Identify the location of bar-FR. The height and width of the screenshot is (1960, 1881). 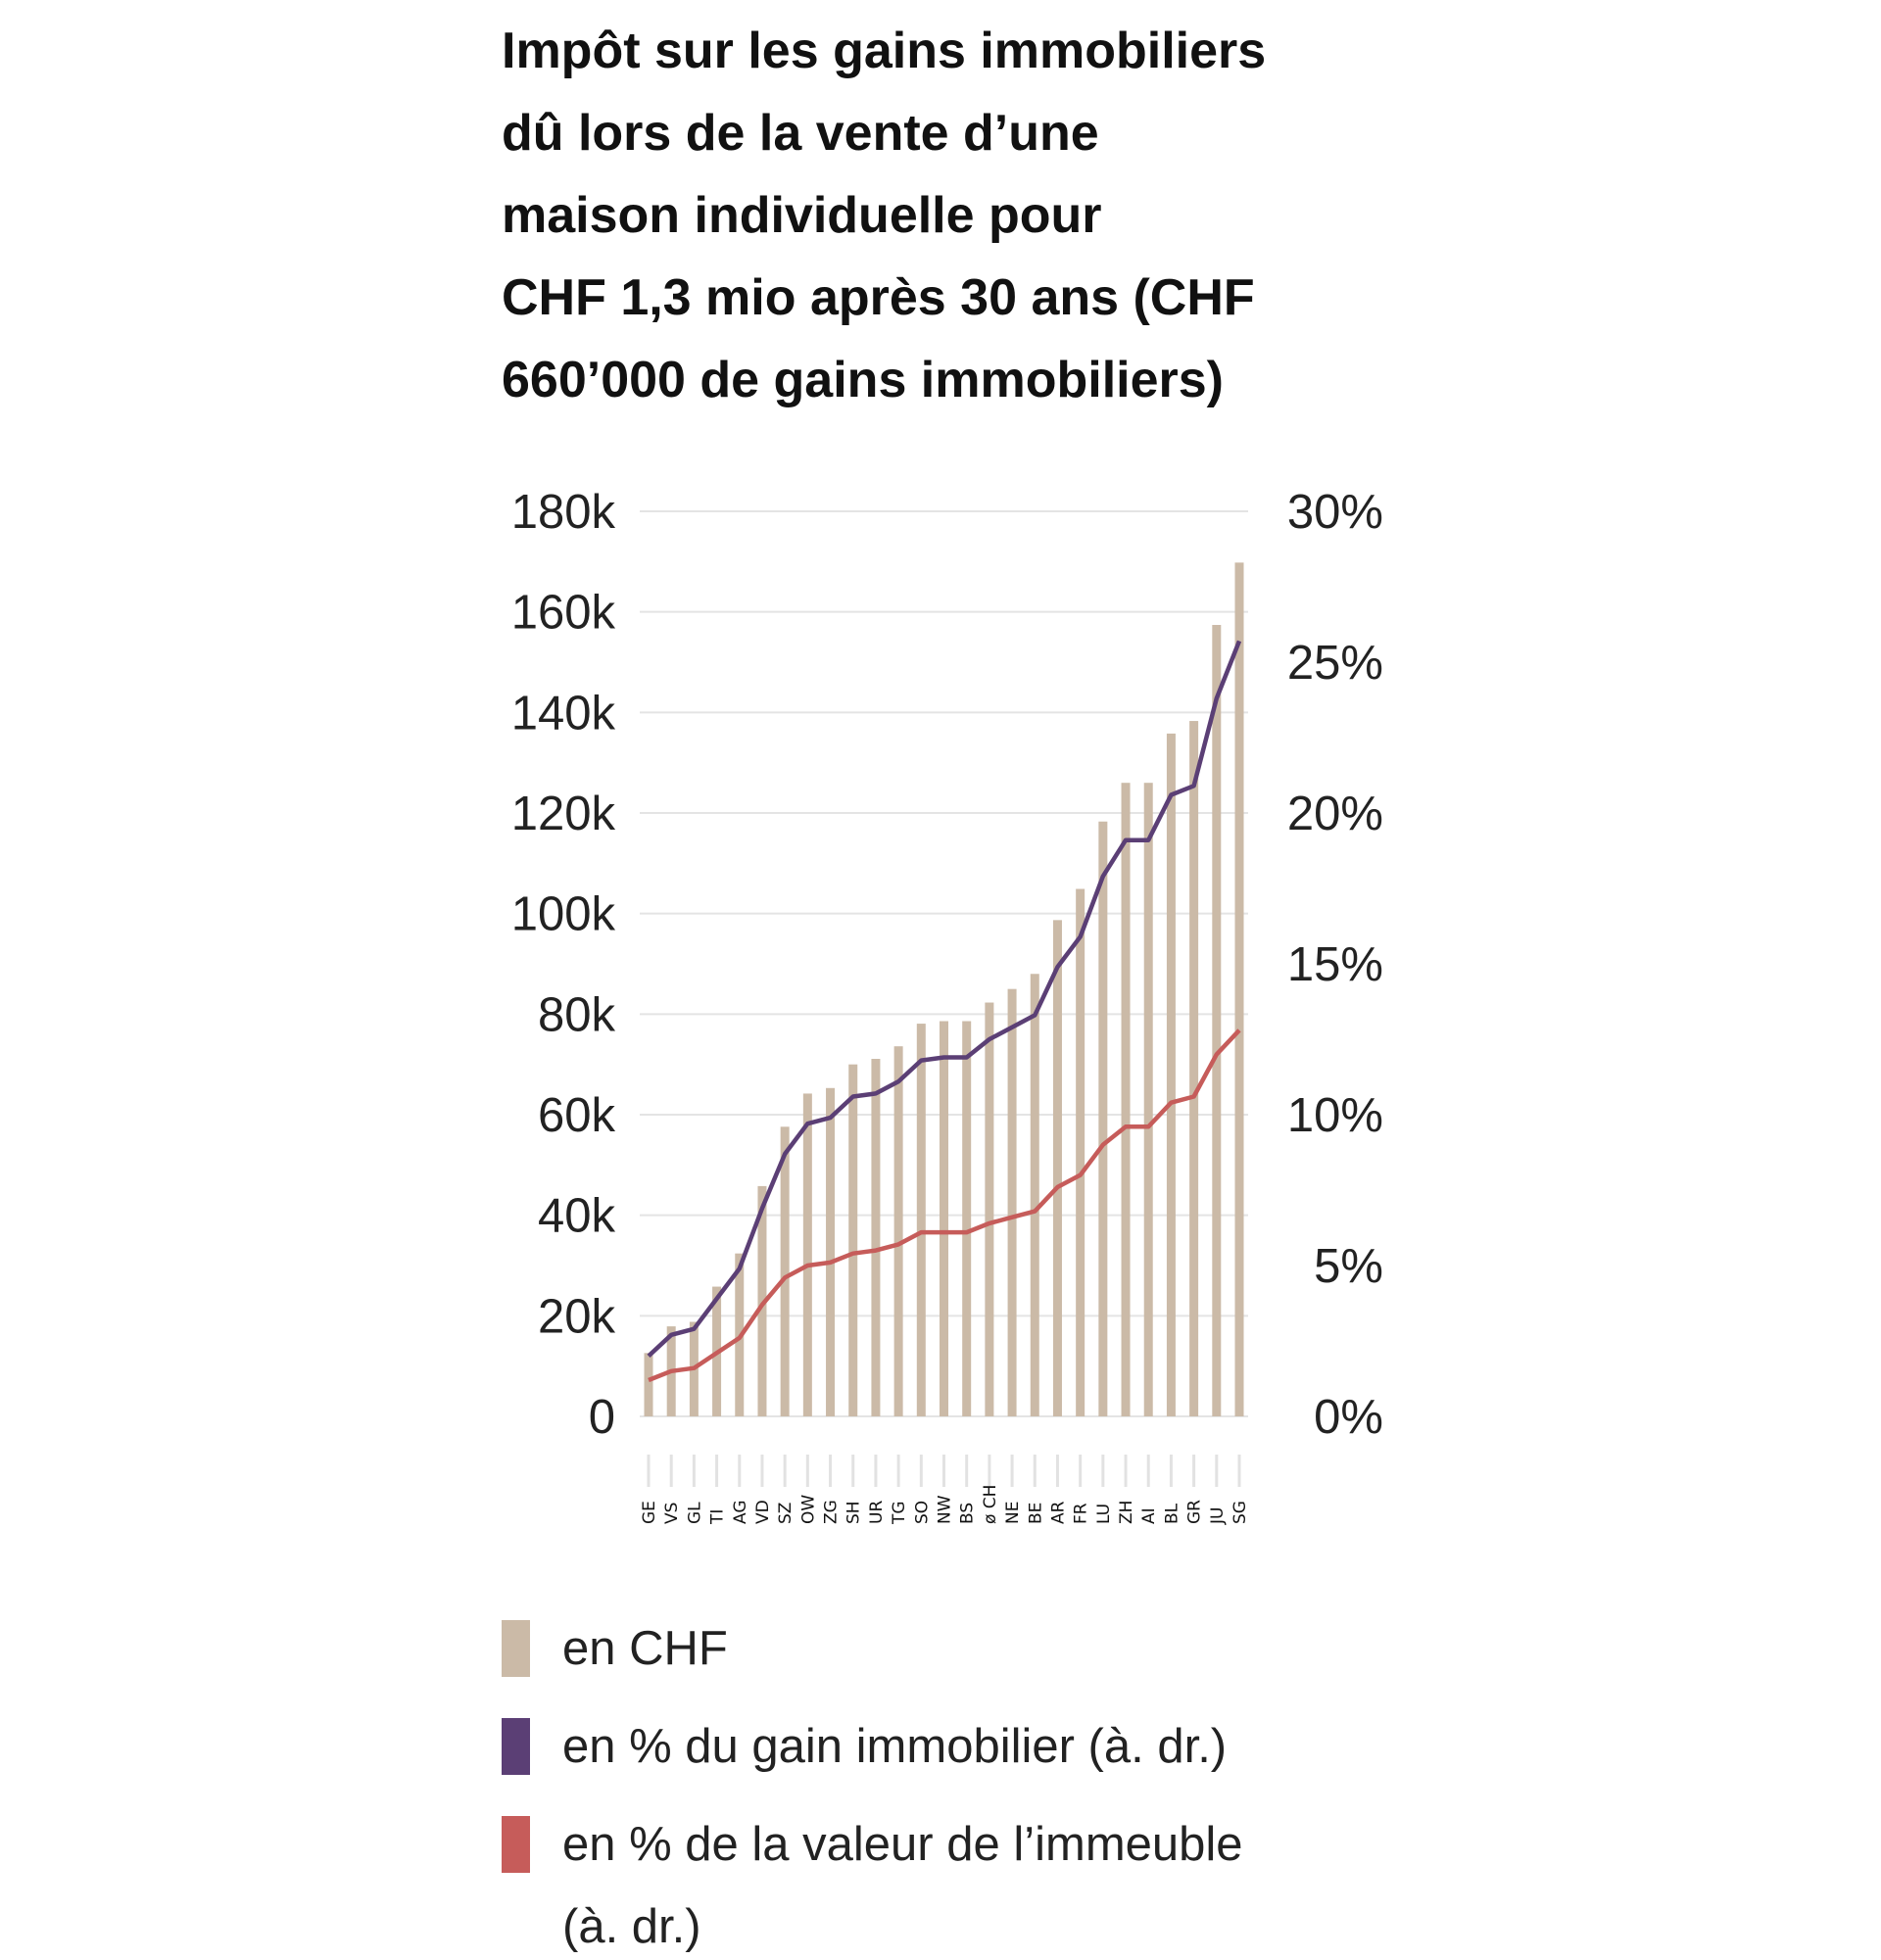
(1080, 1152).